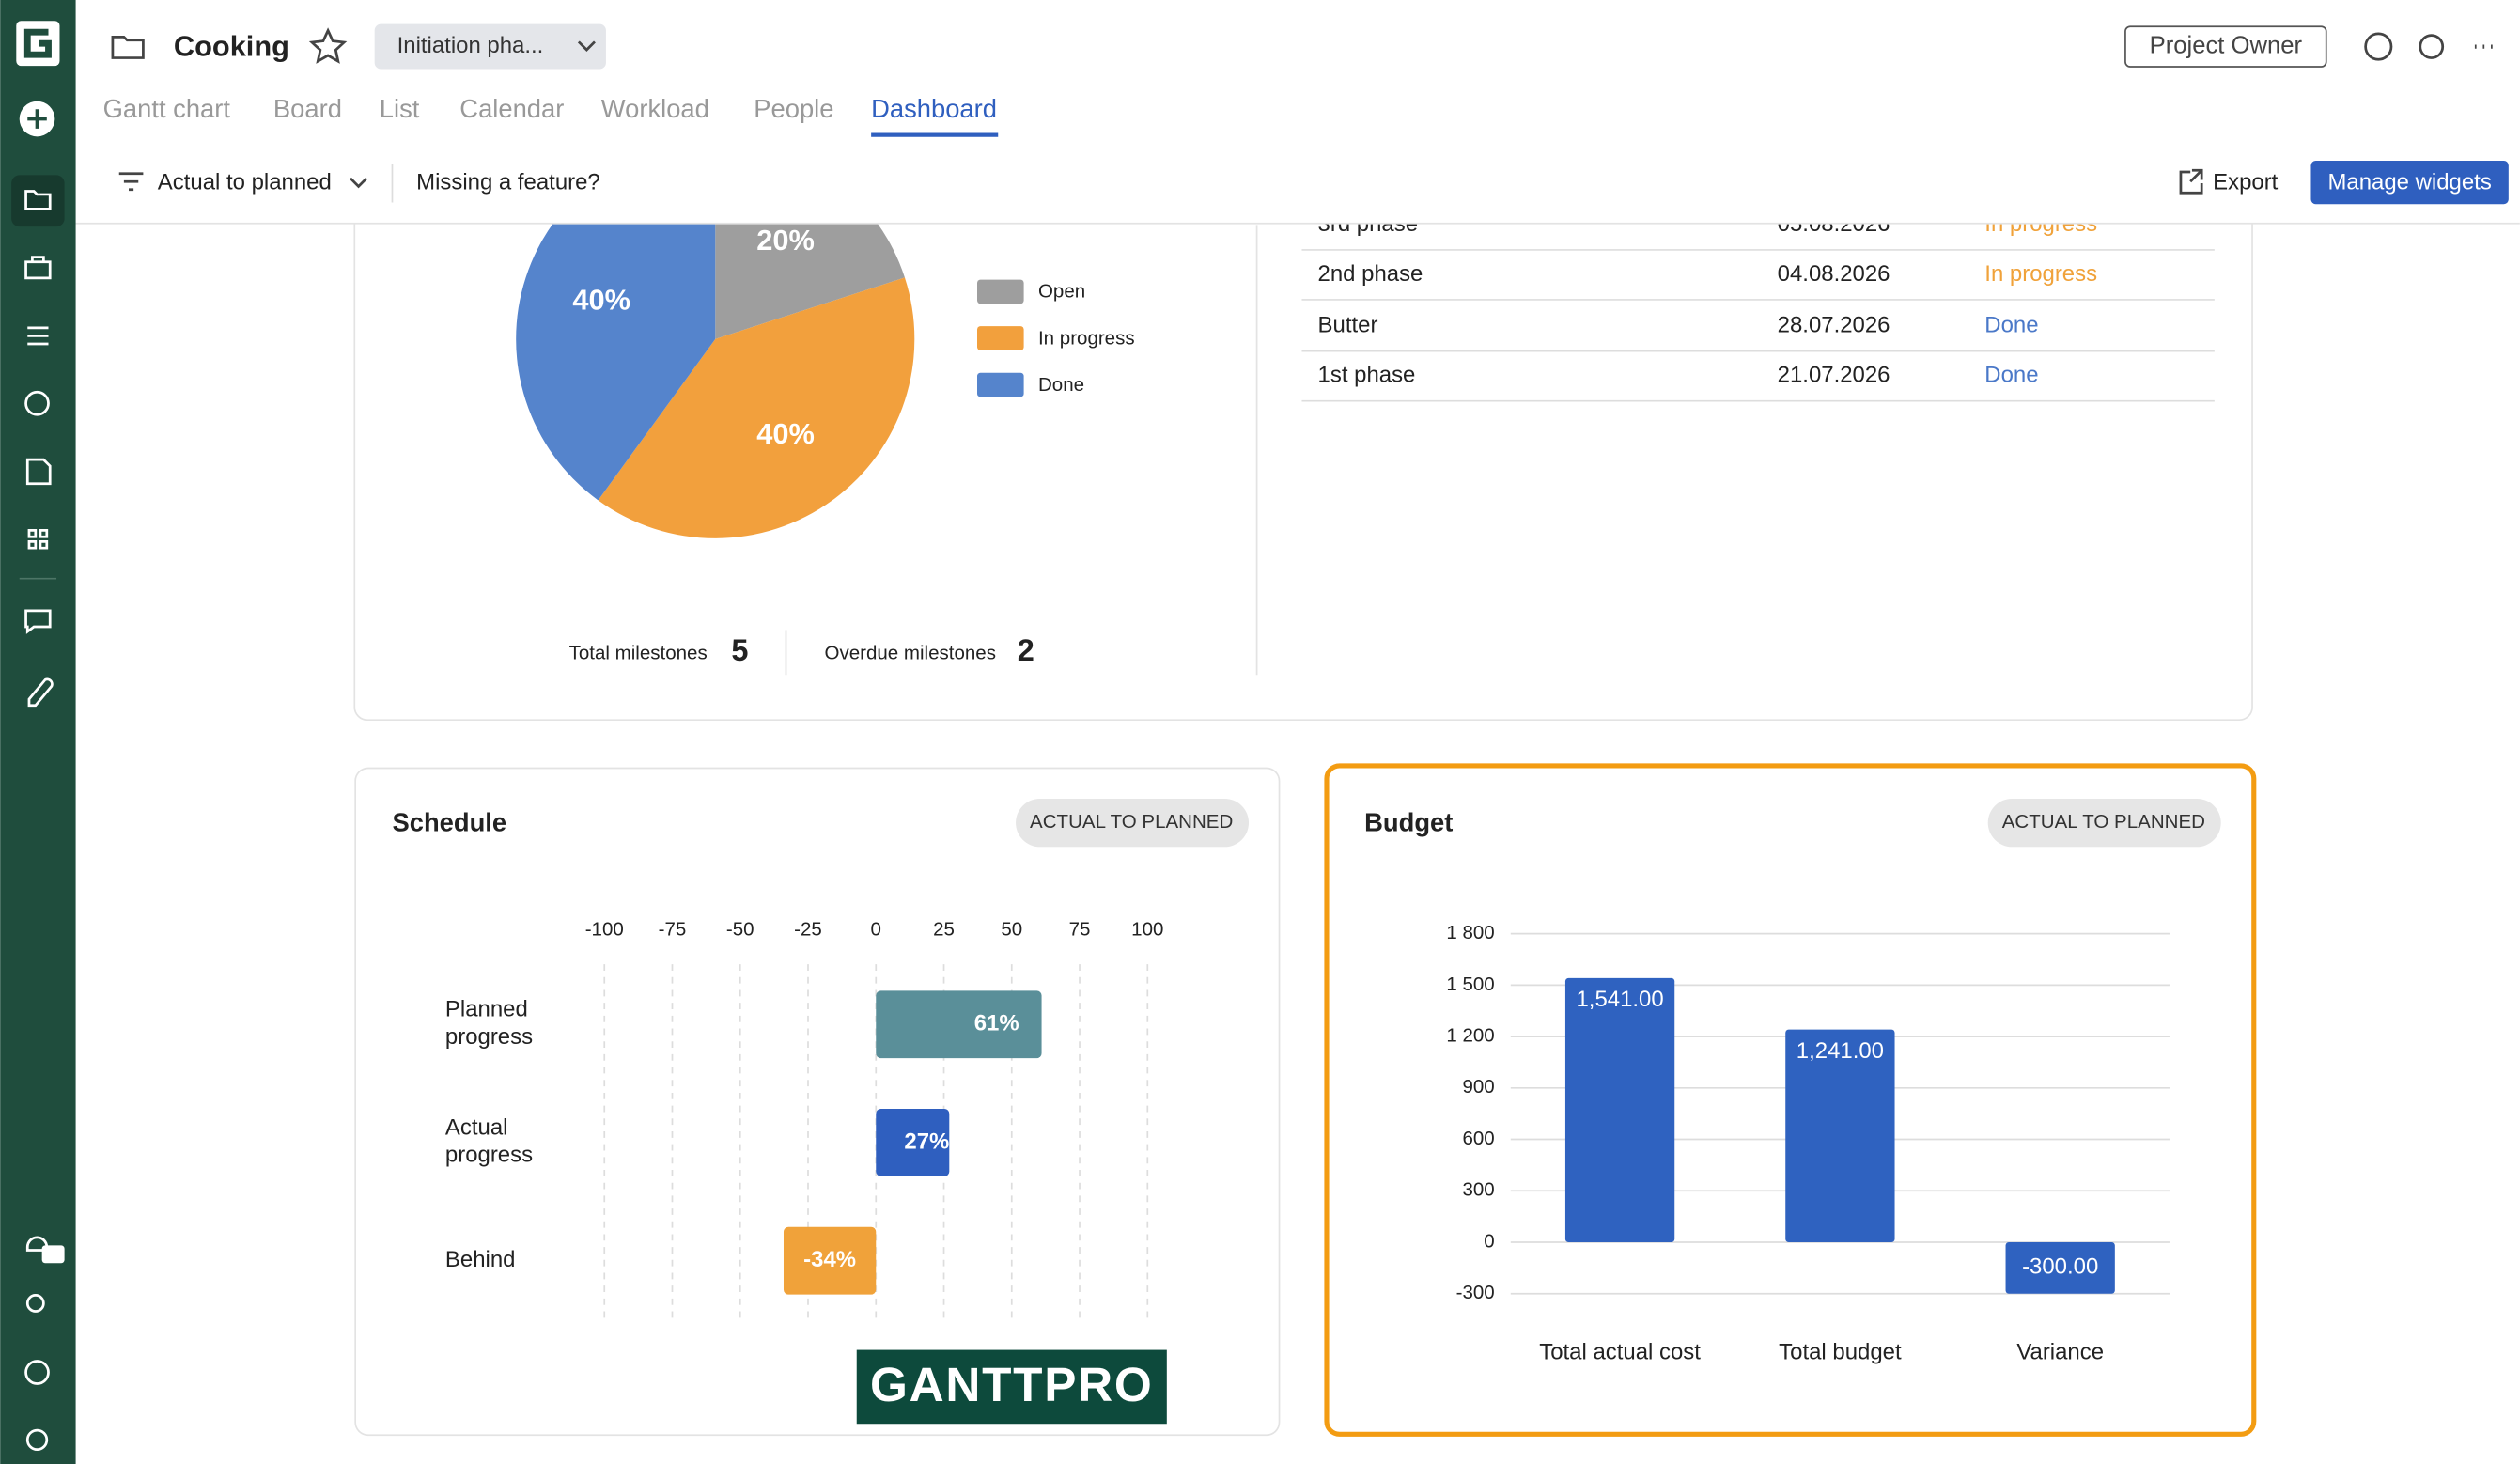 The width and height of the screenshot is (2520, 1464). Describe the element at coordinates (1478, 1190) in the screenshot. I see `y-tick-label: 300` at that location.